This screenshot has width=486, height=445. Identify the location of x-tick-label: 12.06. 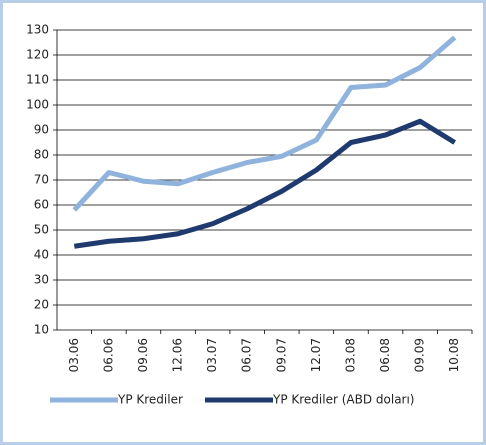
(178, 355).